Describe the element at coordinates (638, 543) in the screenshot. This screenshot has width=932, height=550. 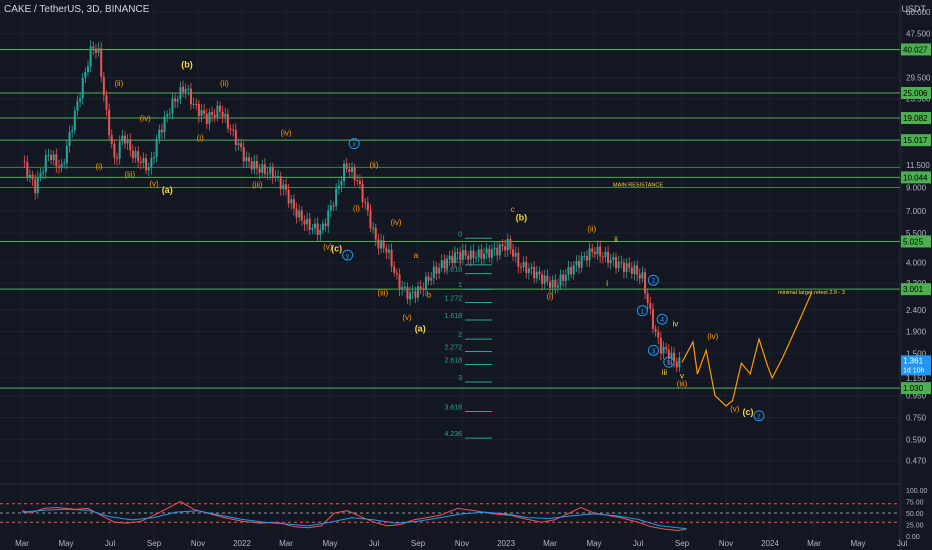
I see `x-tick-label: Jul` at that location.